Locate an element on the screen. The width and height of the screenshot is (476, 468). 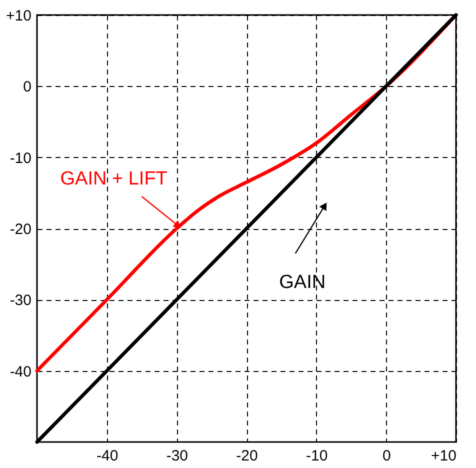
x-tick-label: +10 is located at coordinates (443, 456).